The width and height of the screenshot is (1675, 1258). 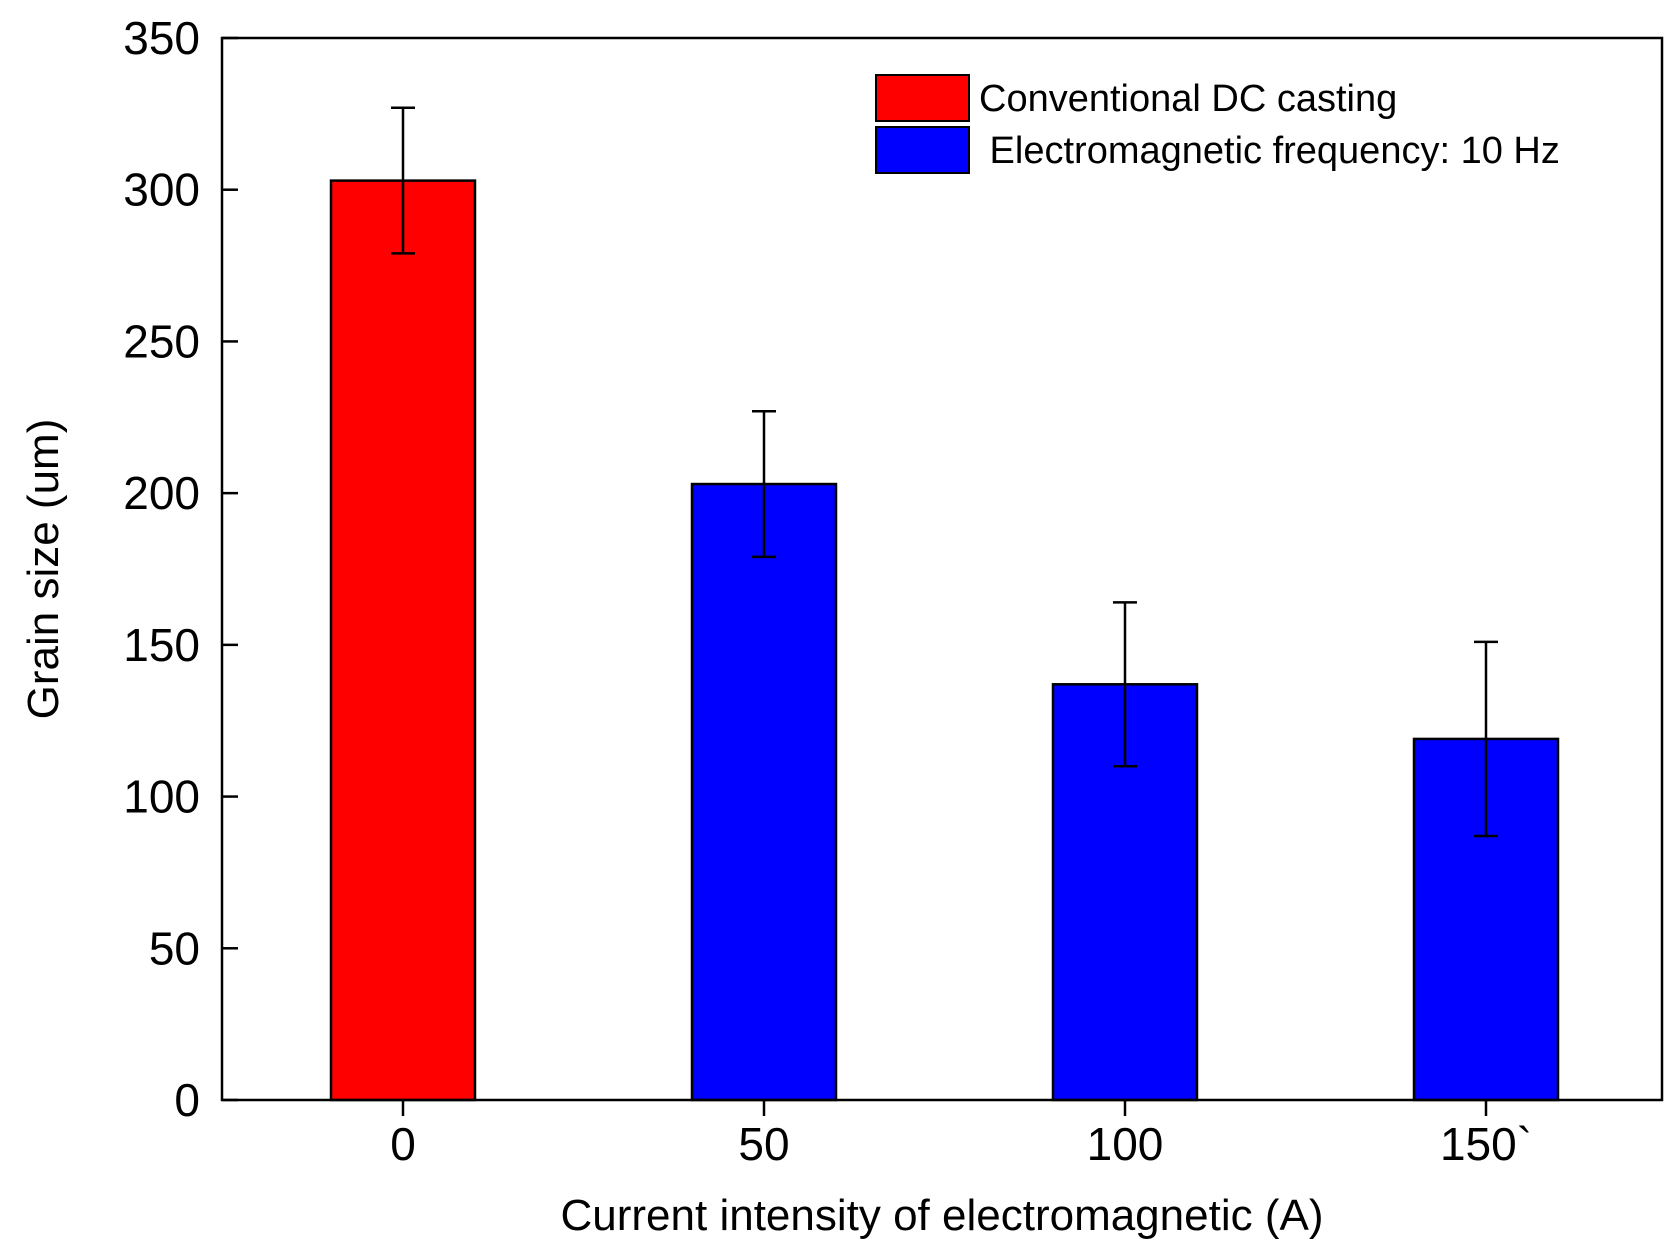 I want to click on x-axis-title: Current intensity of electromagnetic (A), so click(x=942, y=1215).